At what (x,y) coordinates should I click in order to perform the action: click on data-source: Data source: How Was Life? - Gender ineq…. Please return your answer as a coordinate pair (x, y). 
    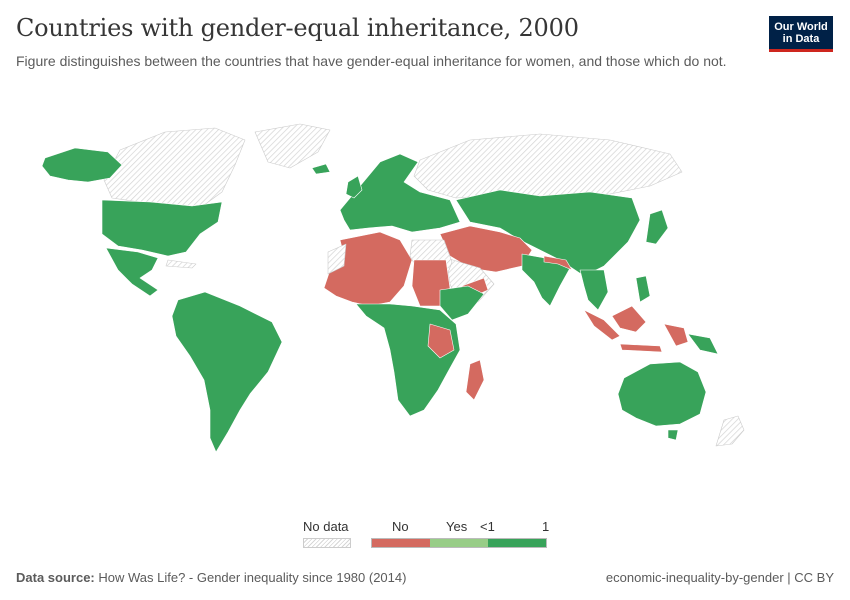
    Looking at the image, I should click on (211, 577).